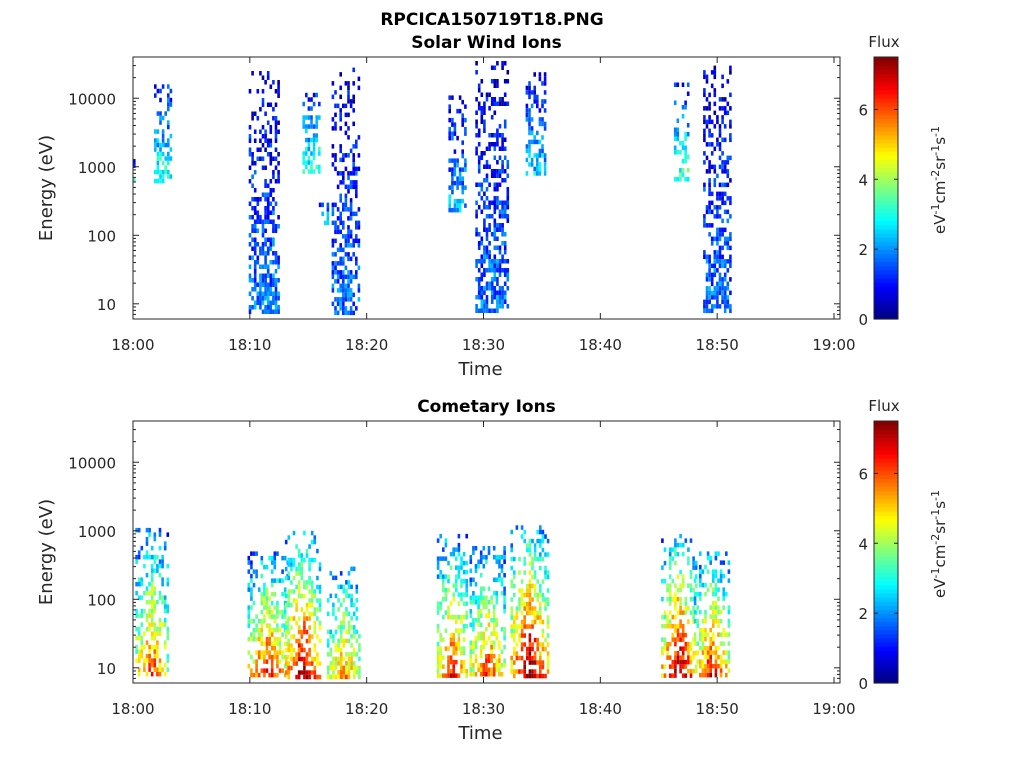  I want to click on colorbar-tick-label: 4, so click(863, 544).